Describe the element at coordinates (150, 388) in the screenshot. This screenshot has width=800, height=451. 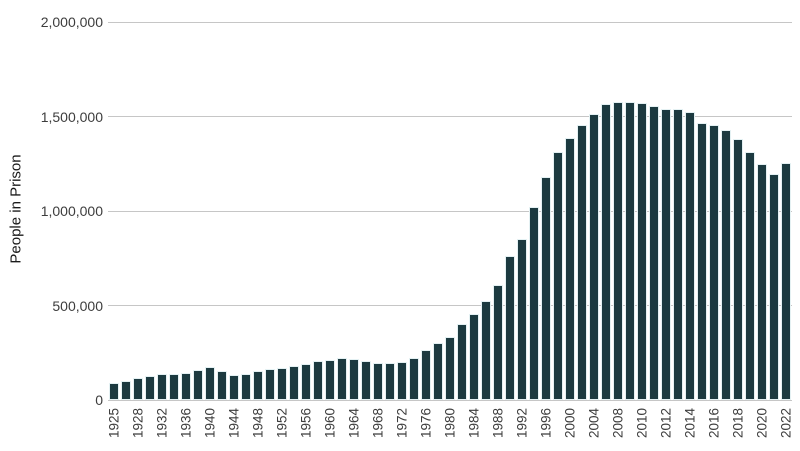
I see `bar-1930` at that location.